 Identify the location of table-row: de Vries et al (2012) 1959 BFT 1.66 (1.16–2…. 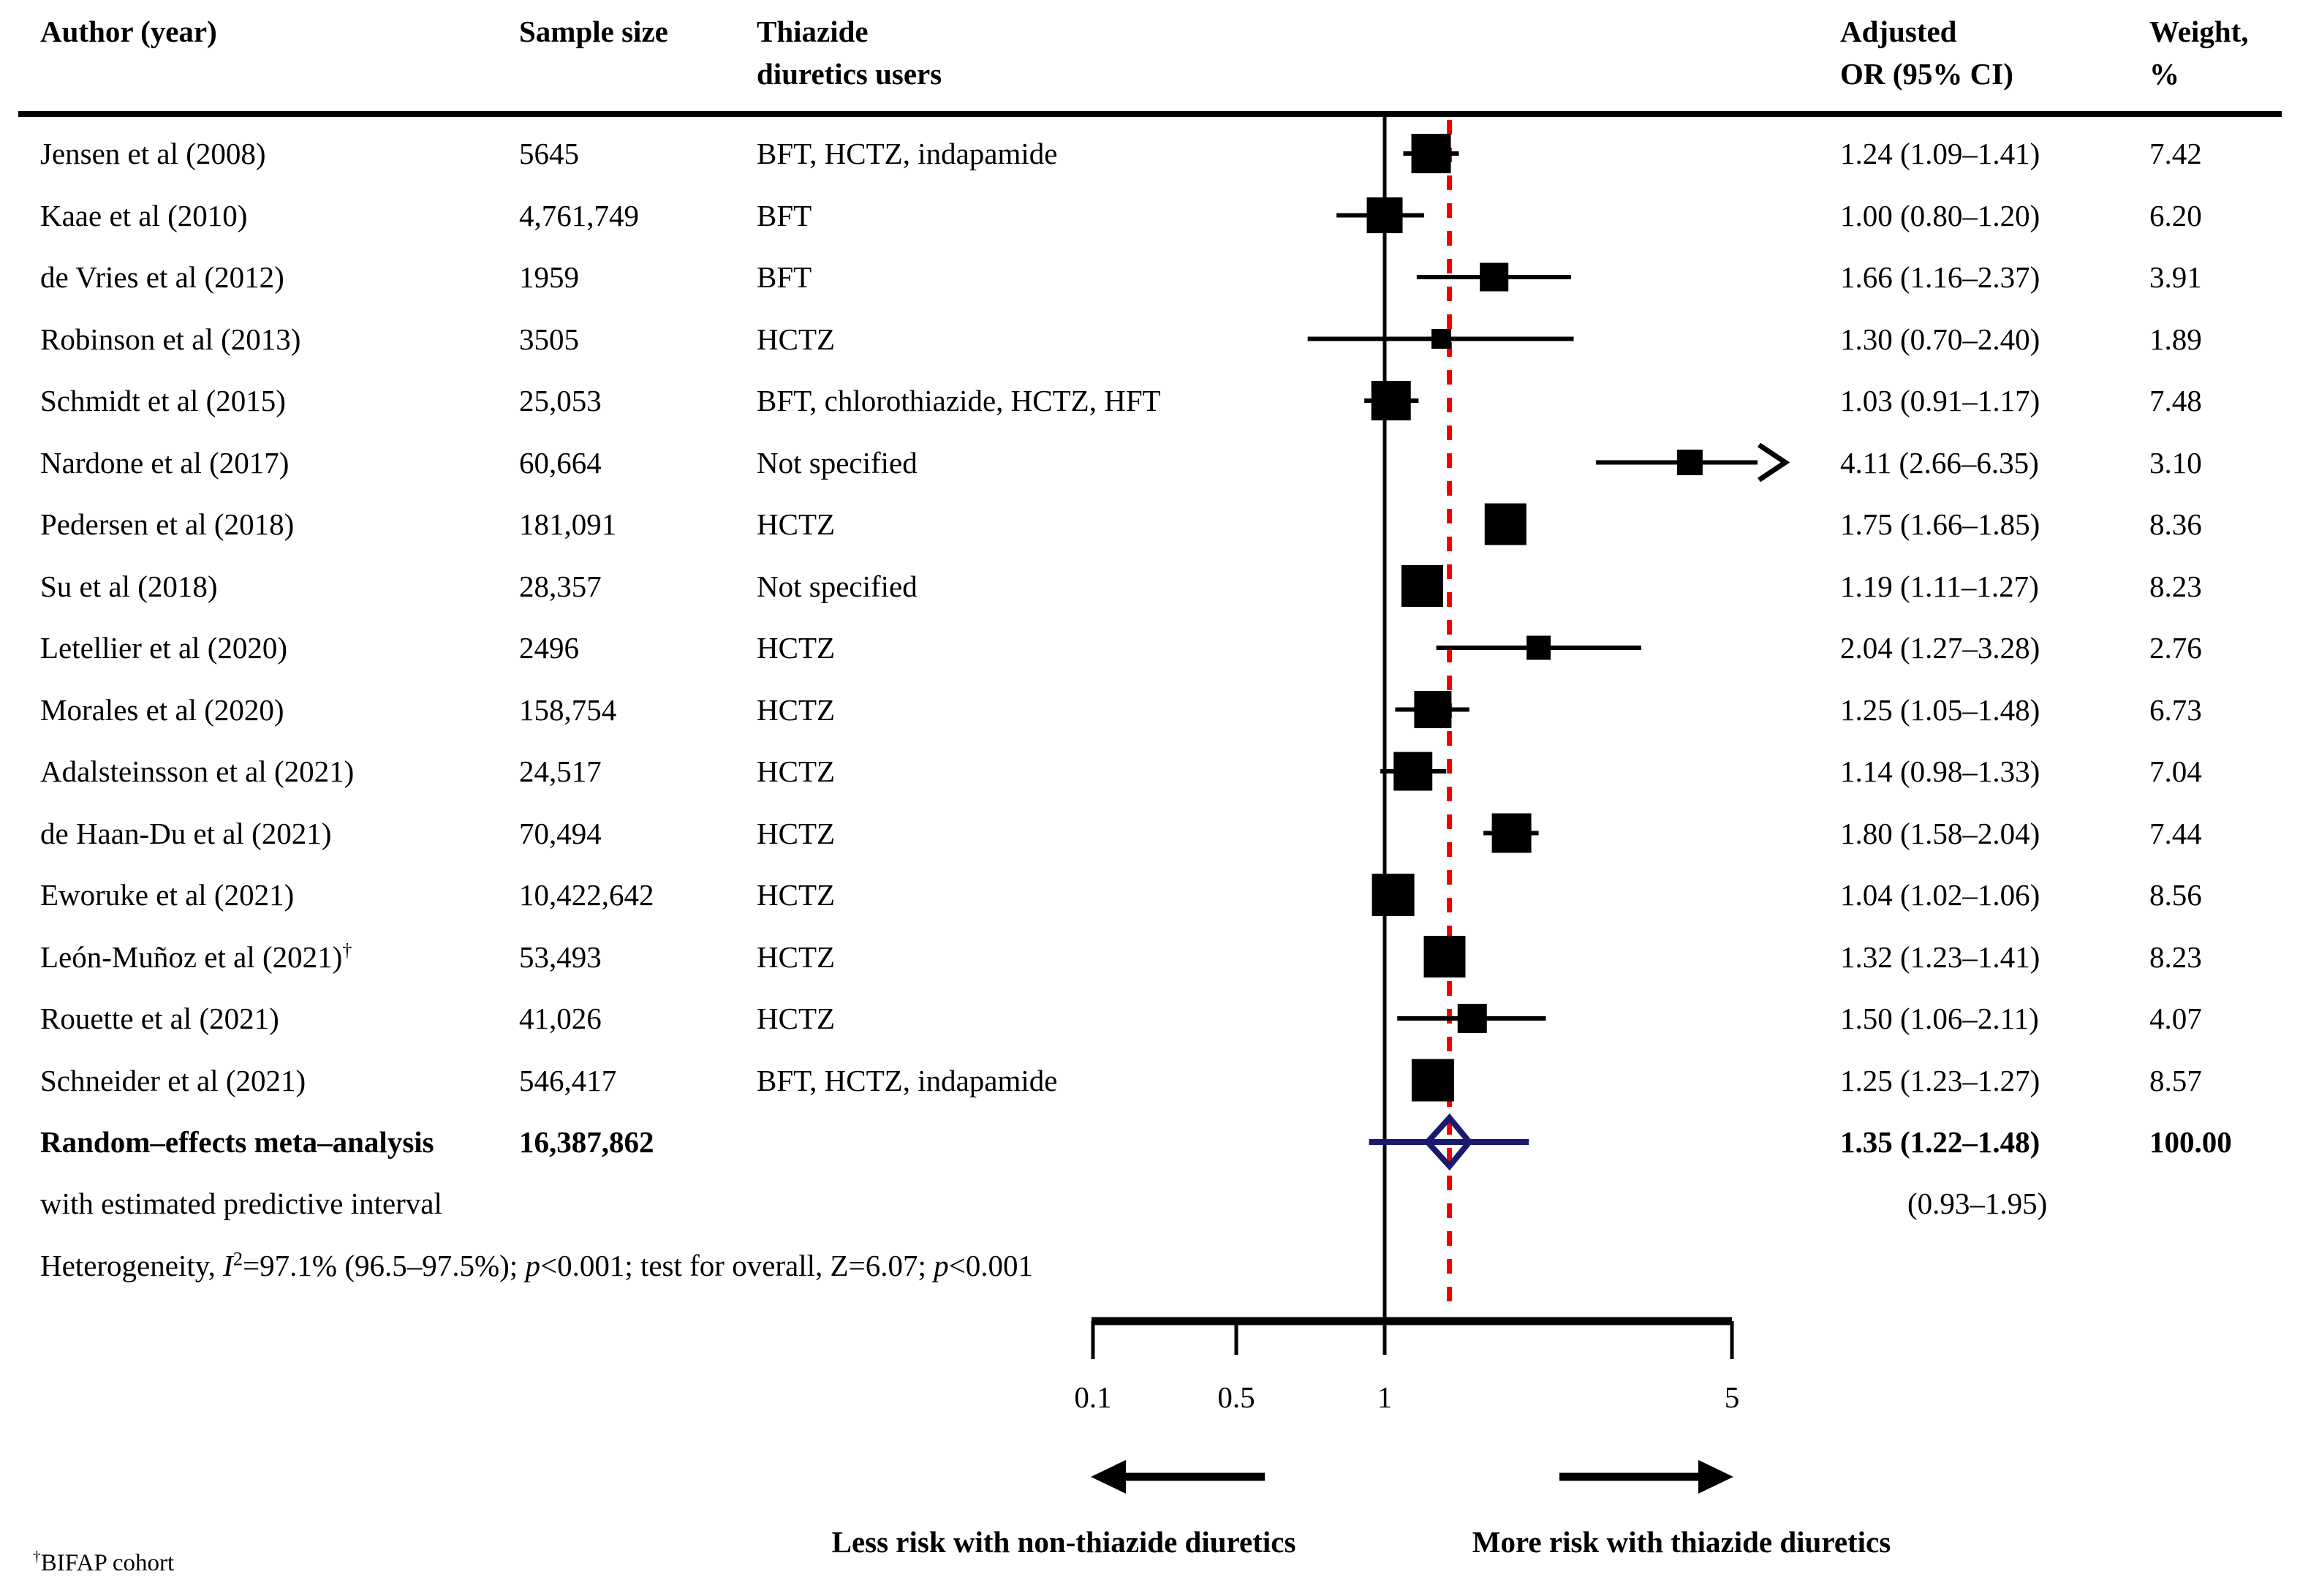
(1150, 277).